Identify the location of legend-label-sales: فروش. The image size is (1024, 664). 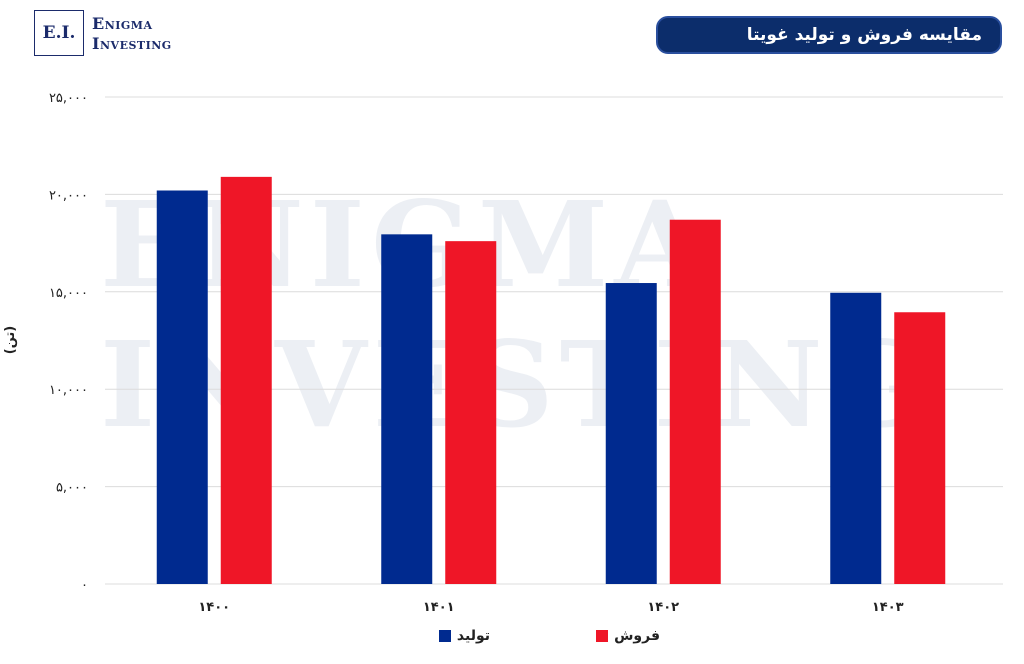
(637, 636).